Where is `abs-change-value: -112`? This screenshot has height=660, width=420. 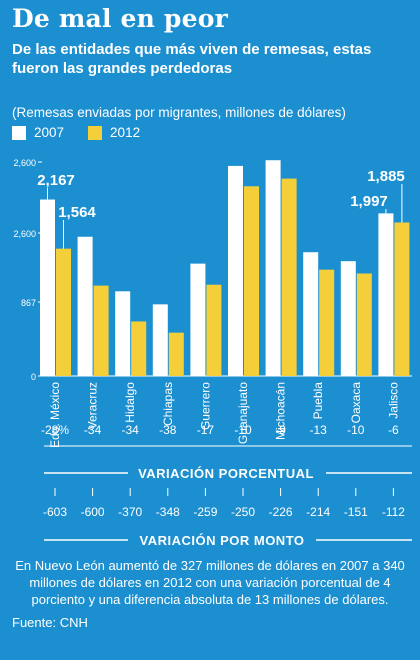
abs-change-value: -112 is located at coordinates (393, 512).